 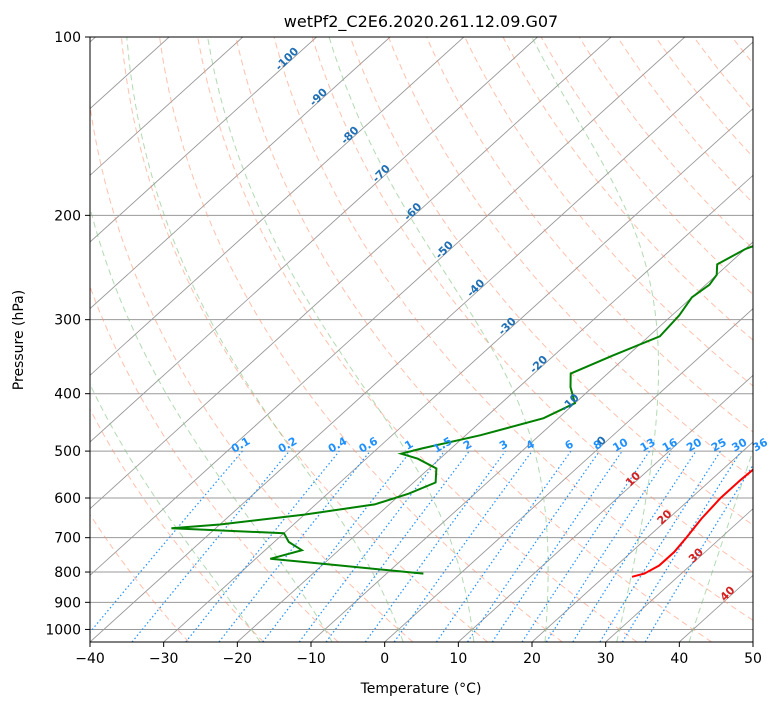 I want to click on isotherm-label: -70, so click(x=381, y=173).